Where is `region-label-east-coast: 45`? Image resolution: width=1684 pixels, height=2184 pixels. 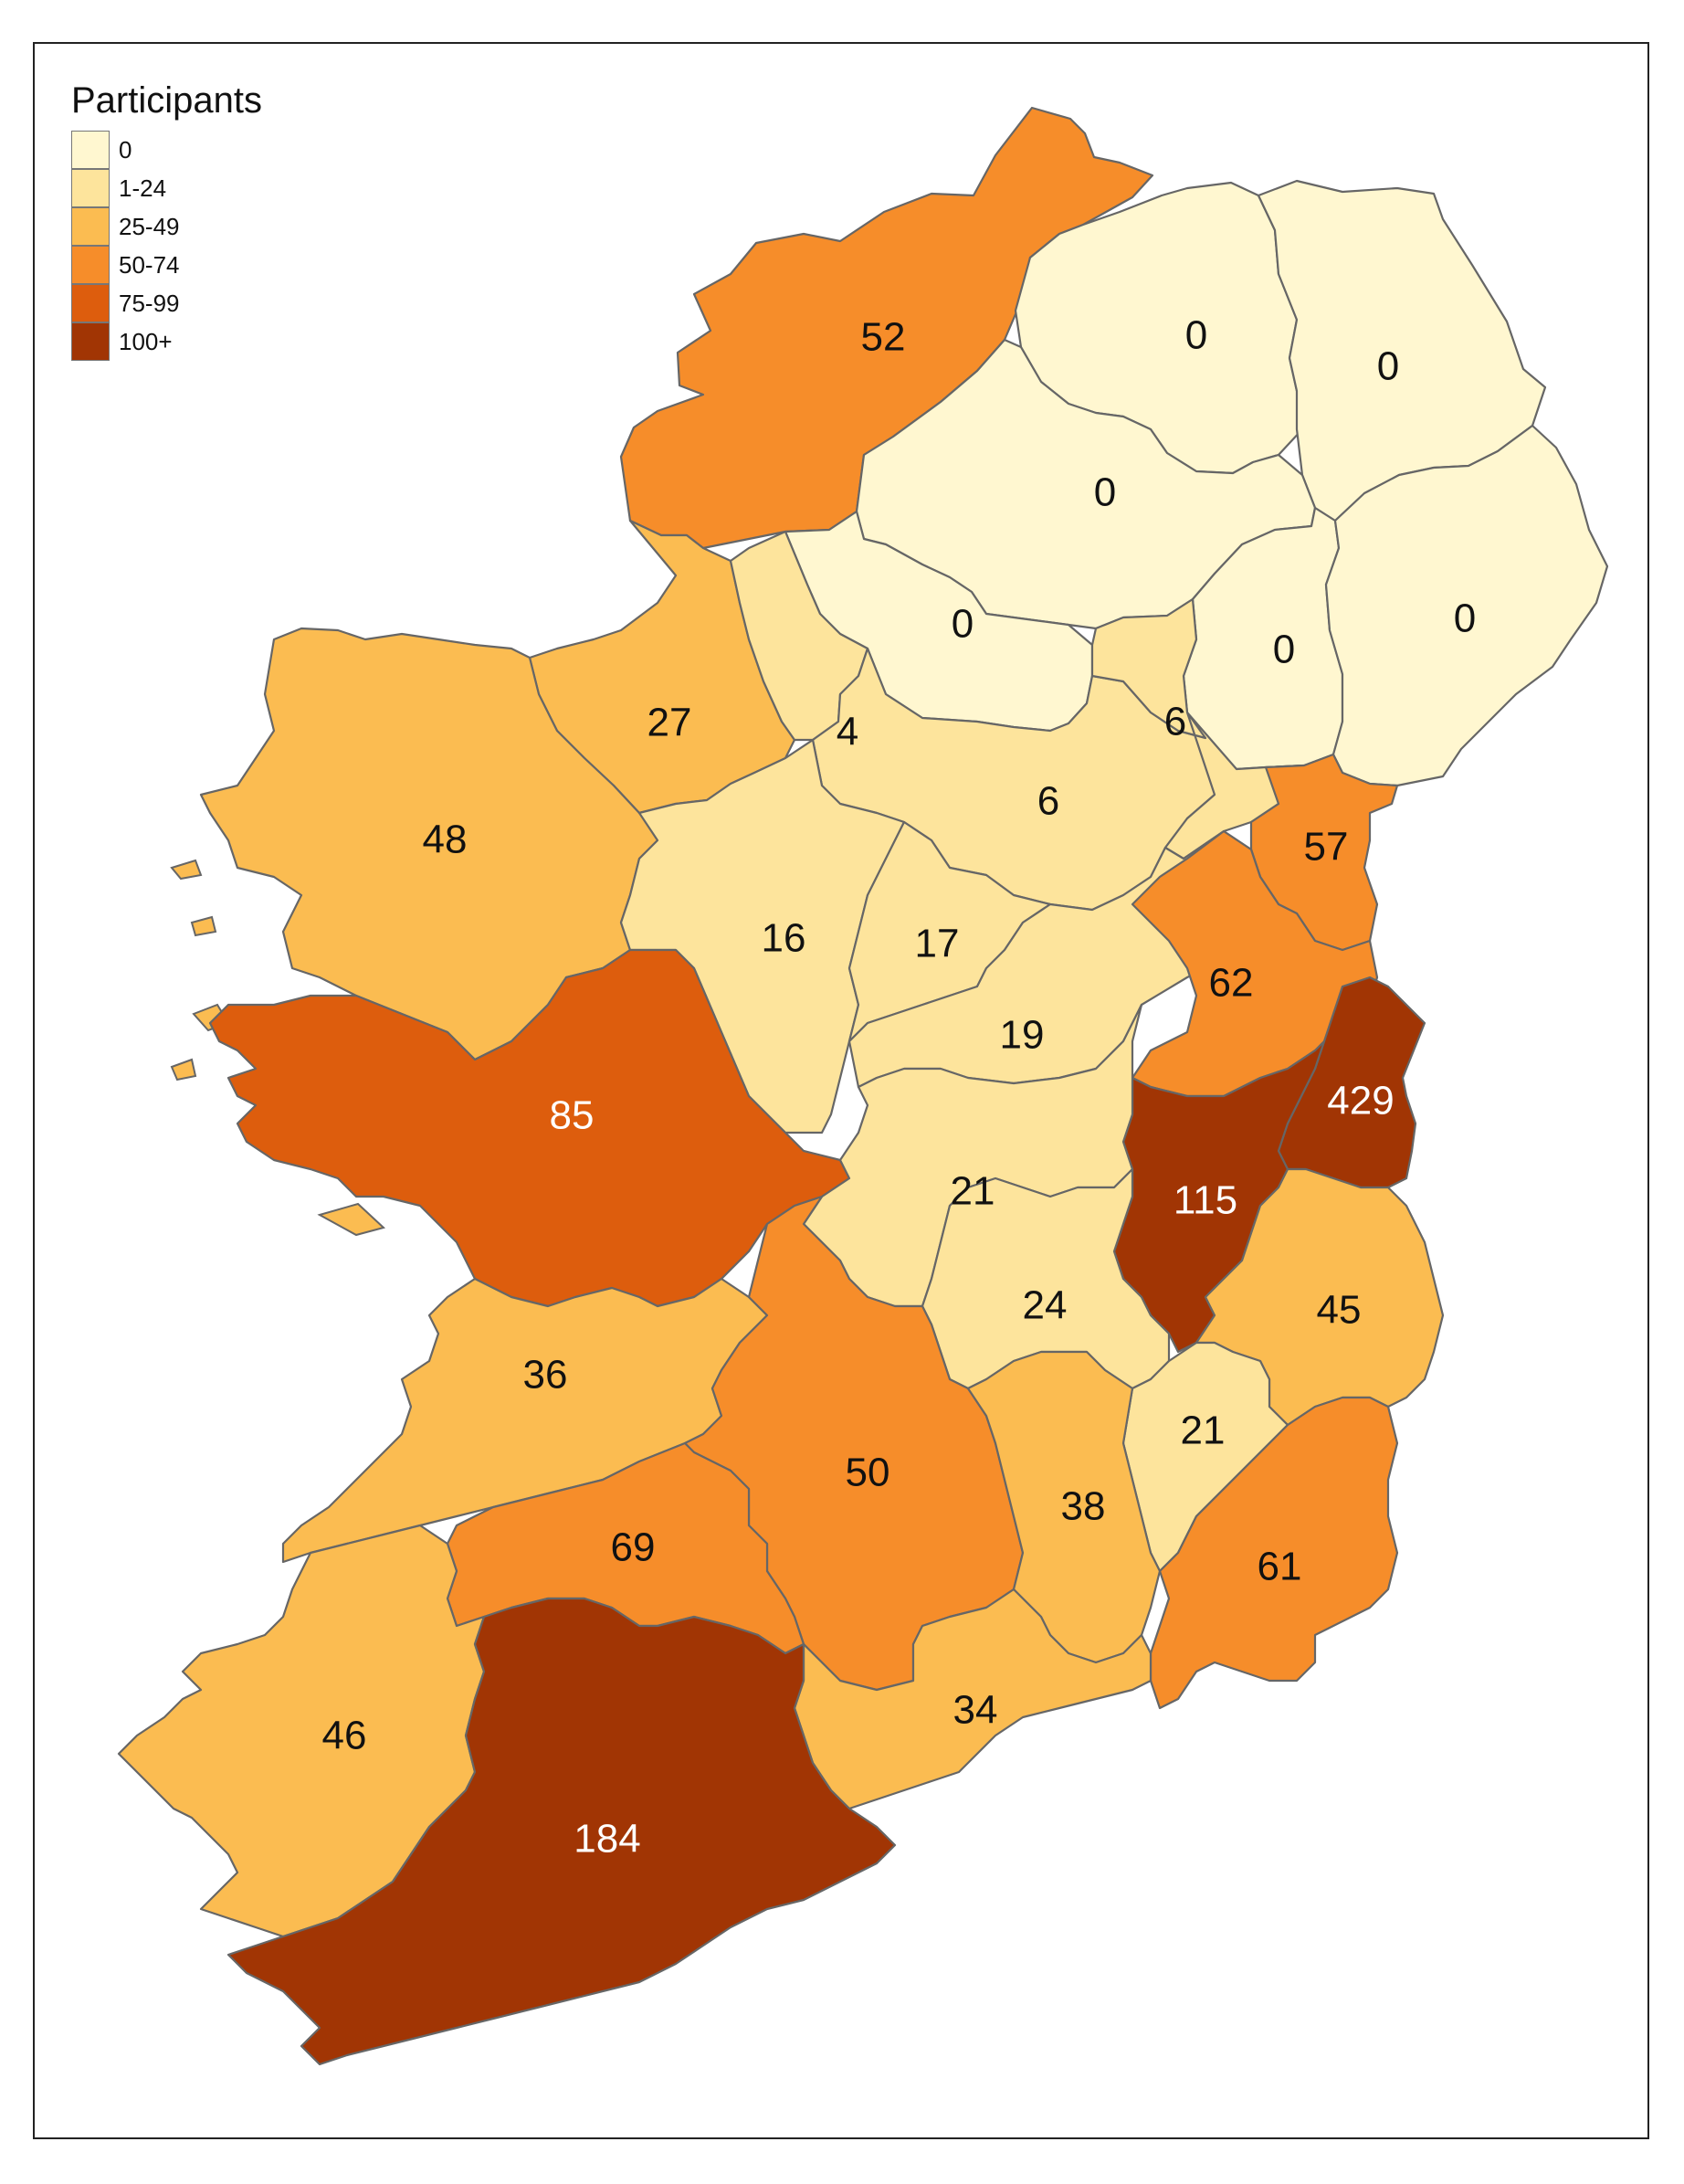 region-label-east-coast: 45 is located at coordinates (1340, 1311).